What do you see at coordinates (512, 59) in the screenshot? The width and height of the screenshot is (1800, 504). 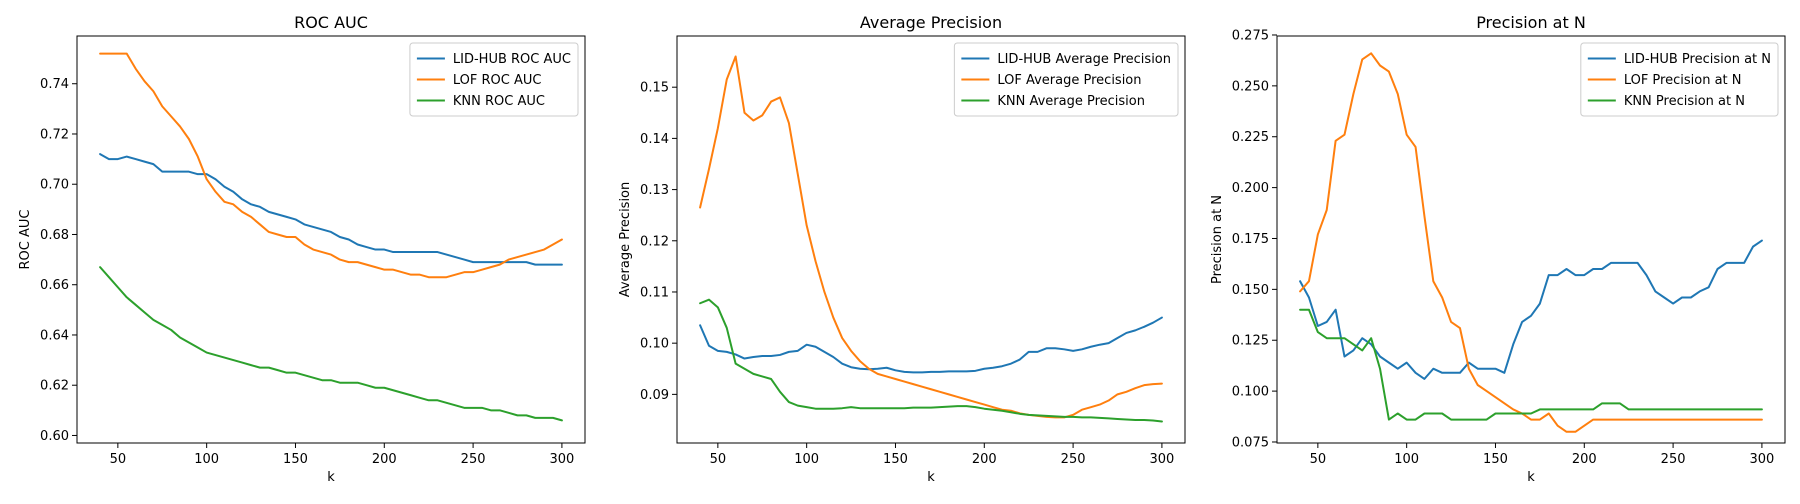 I see `legend-entry-label: LID-HUB ROC AUC` at bounding box center [512, 59].